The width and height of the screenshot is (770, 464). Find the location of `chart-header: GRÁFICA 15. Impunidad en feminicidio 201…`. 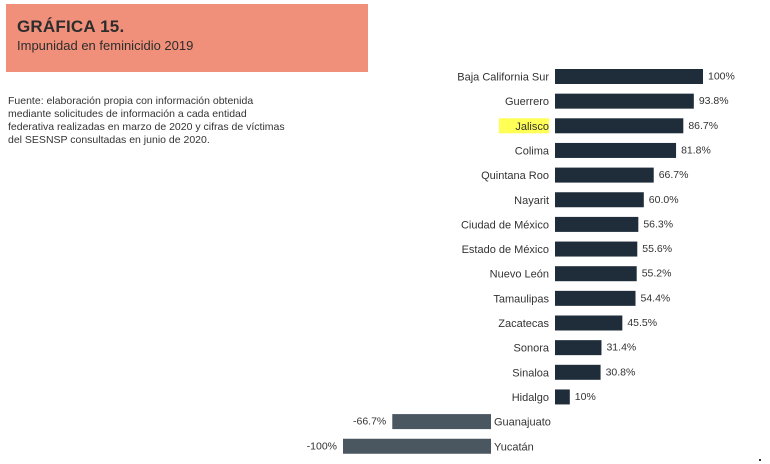

chart-header: GRÁFICA 15. Impunidad en feminicidio 201… is located at coordinates (187, 38).